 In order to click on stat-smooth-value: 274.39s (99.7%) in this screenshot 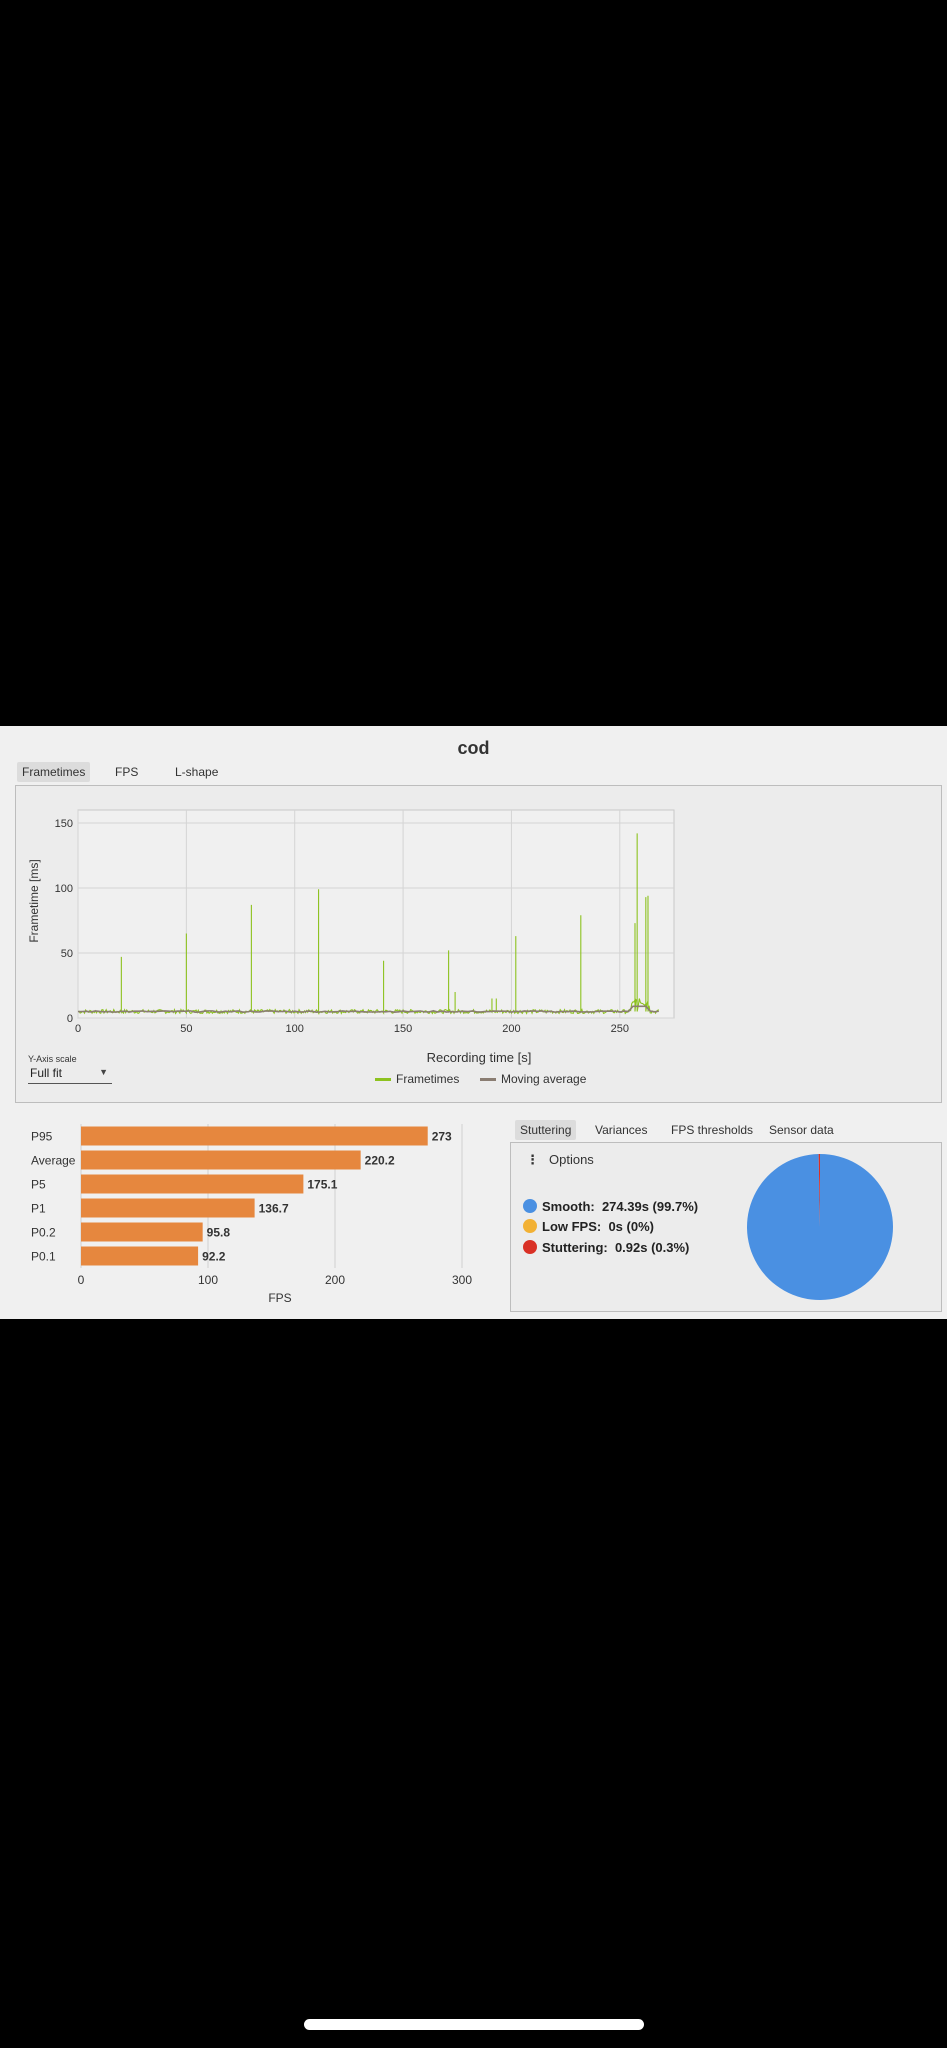, I will do `click(650, 1206)`.